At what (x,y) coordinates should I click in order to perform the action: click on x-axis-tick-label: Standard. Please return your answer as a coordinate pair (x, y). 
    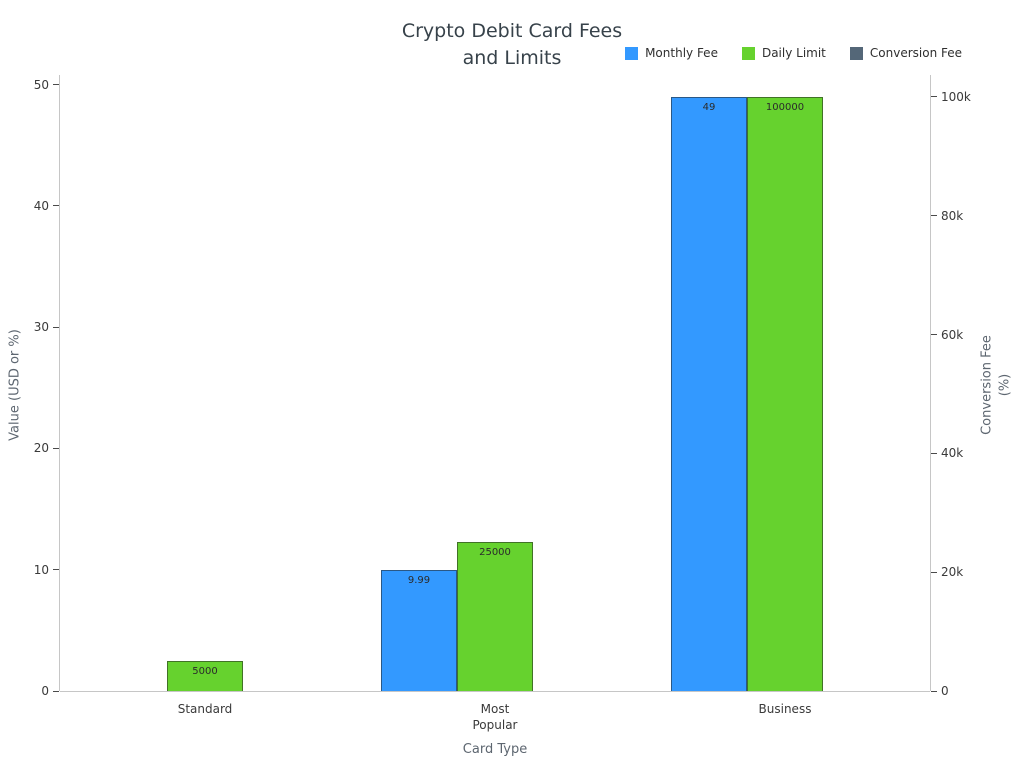
    Looking at the image, I should click on (205, 709).